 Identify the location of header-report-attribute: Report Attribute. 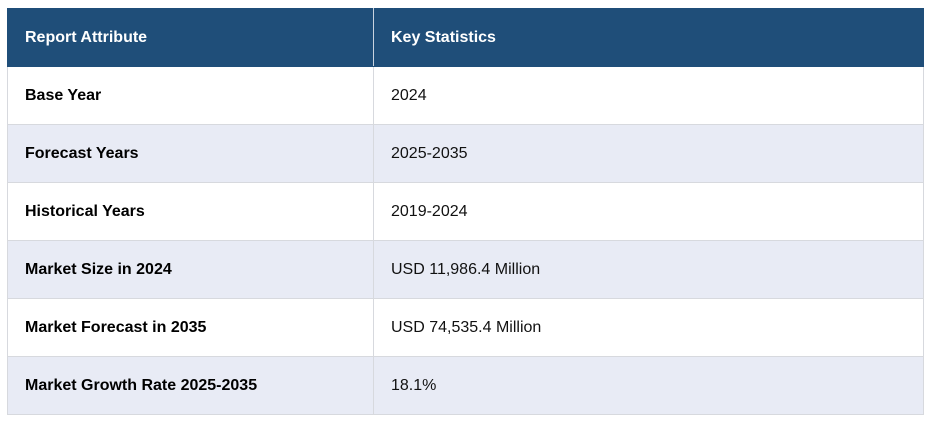
(190, 37).